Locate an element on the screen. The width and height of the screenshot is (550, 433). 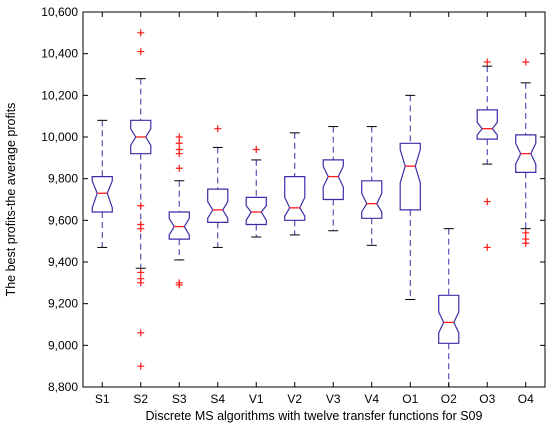
x-tick-label: S4 is located at coordinates (217, 399).